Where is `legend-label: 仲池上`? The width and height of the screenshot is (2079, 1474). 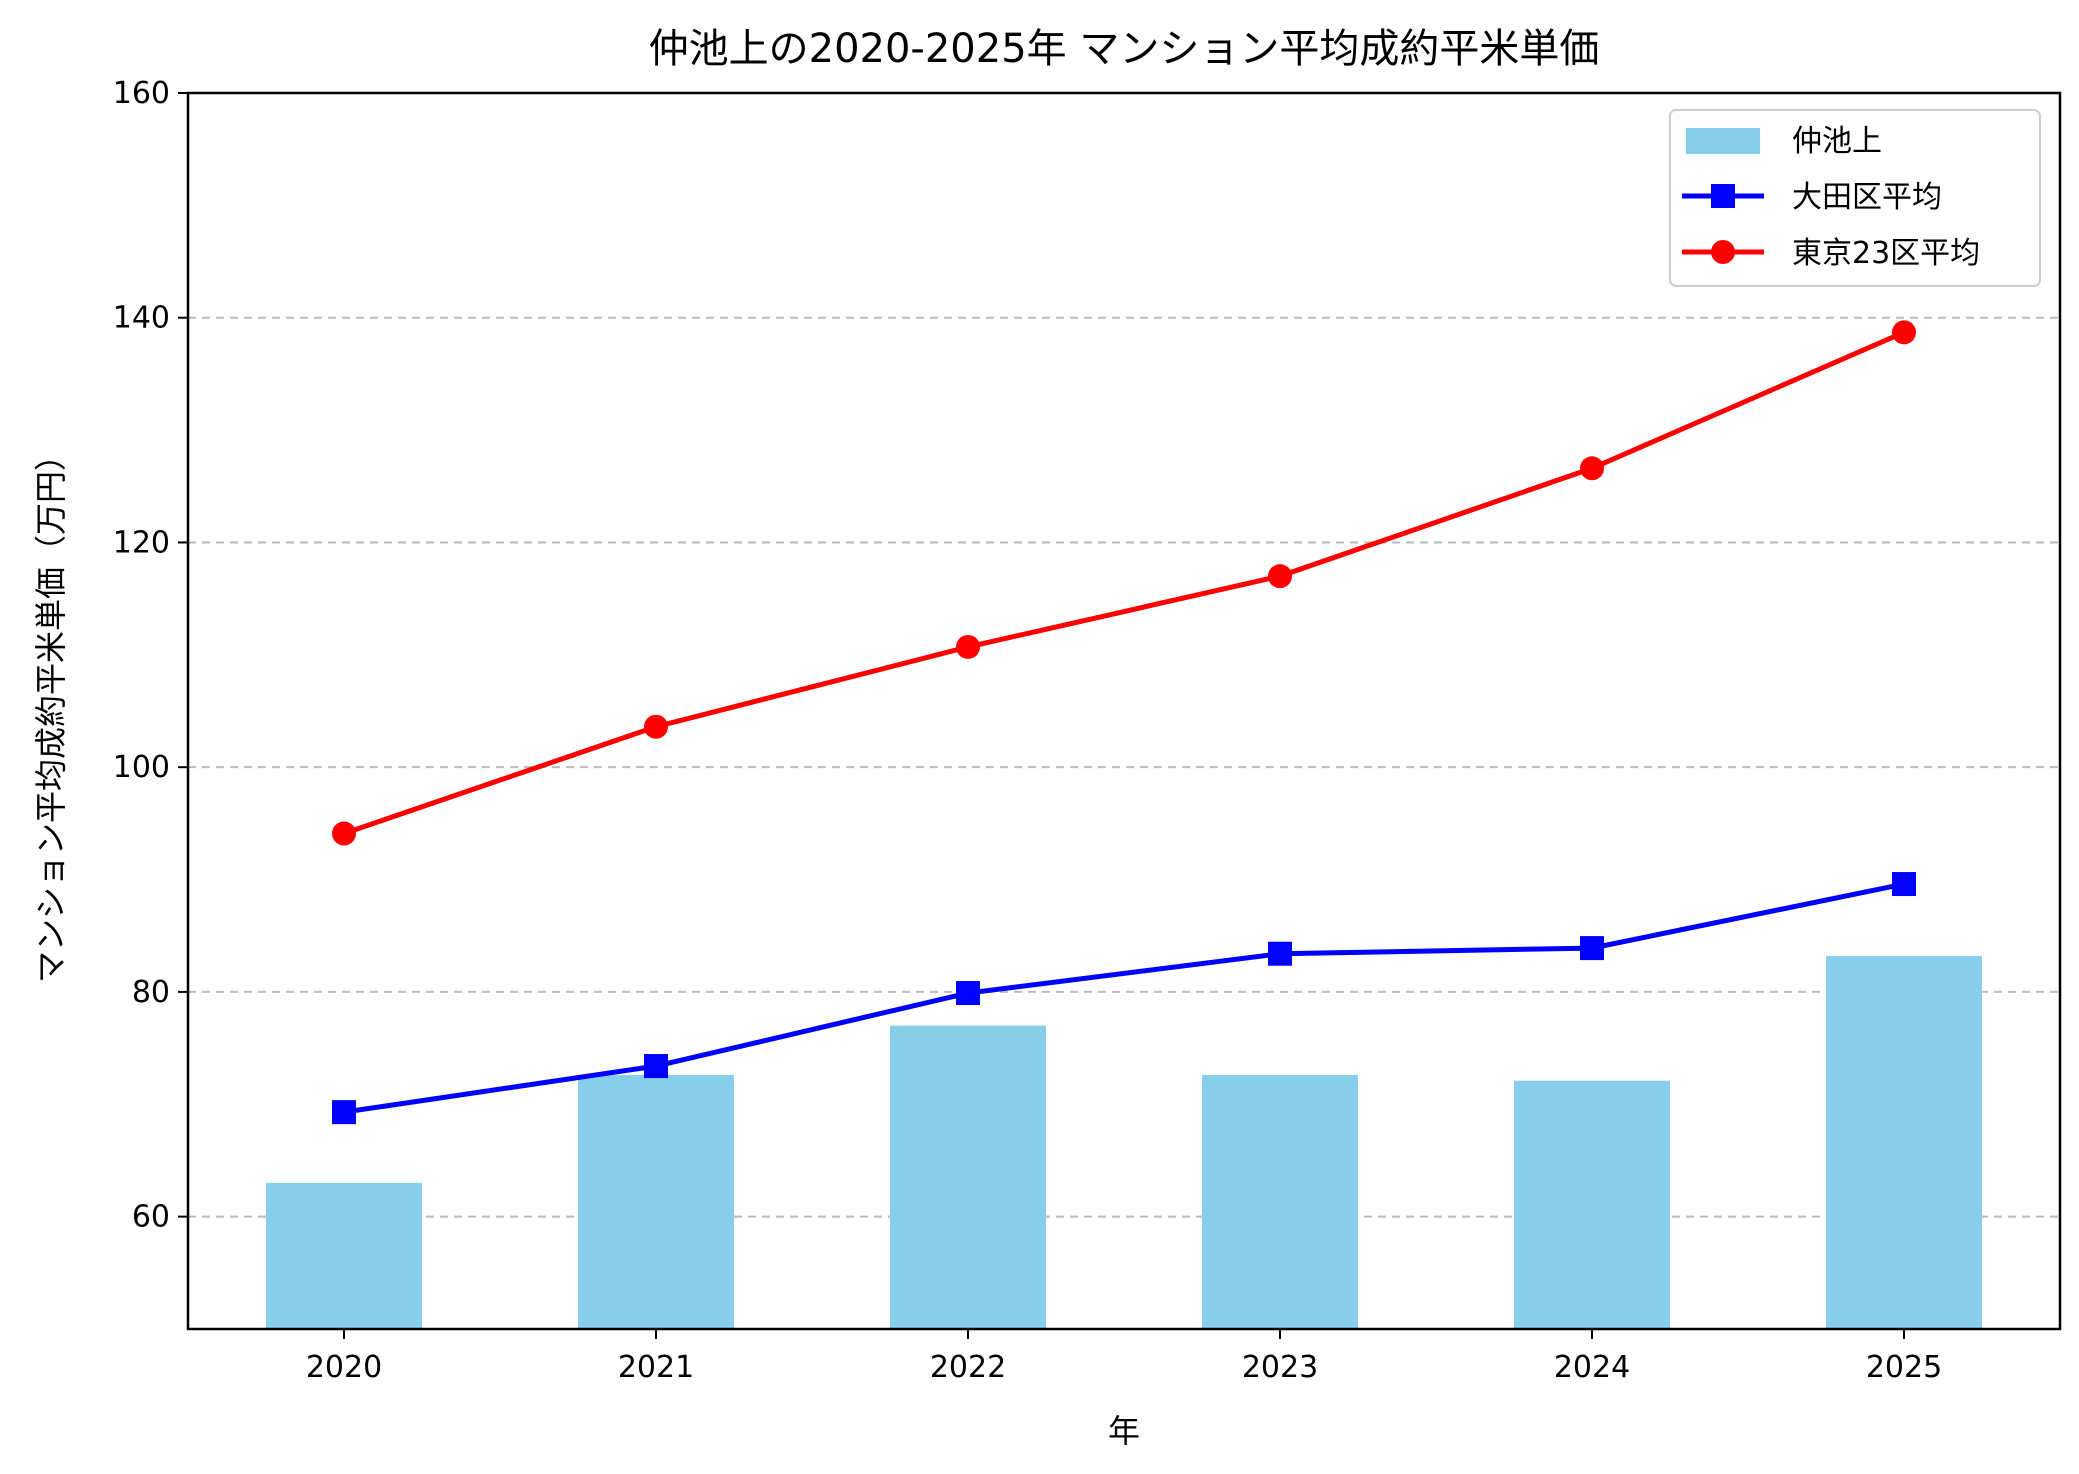
legend-label: 仲池上 is located at coordinates (1837, 141).